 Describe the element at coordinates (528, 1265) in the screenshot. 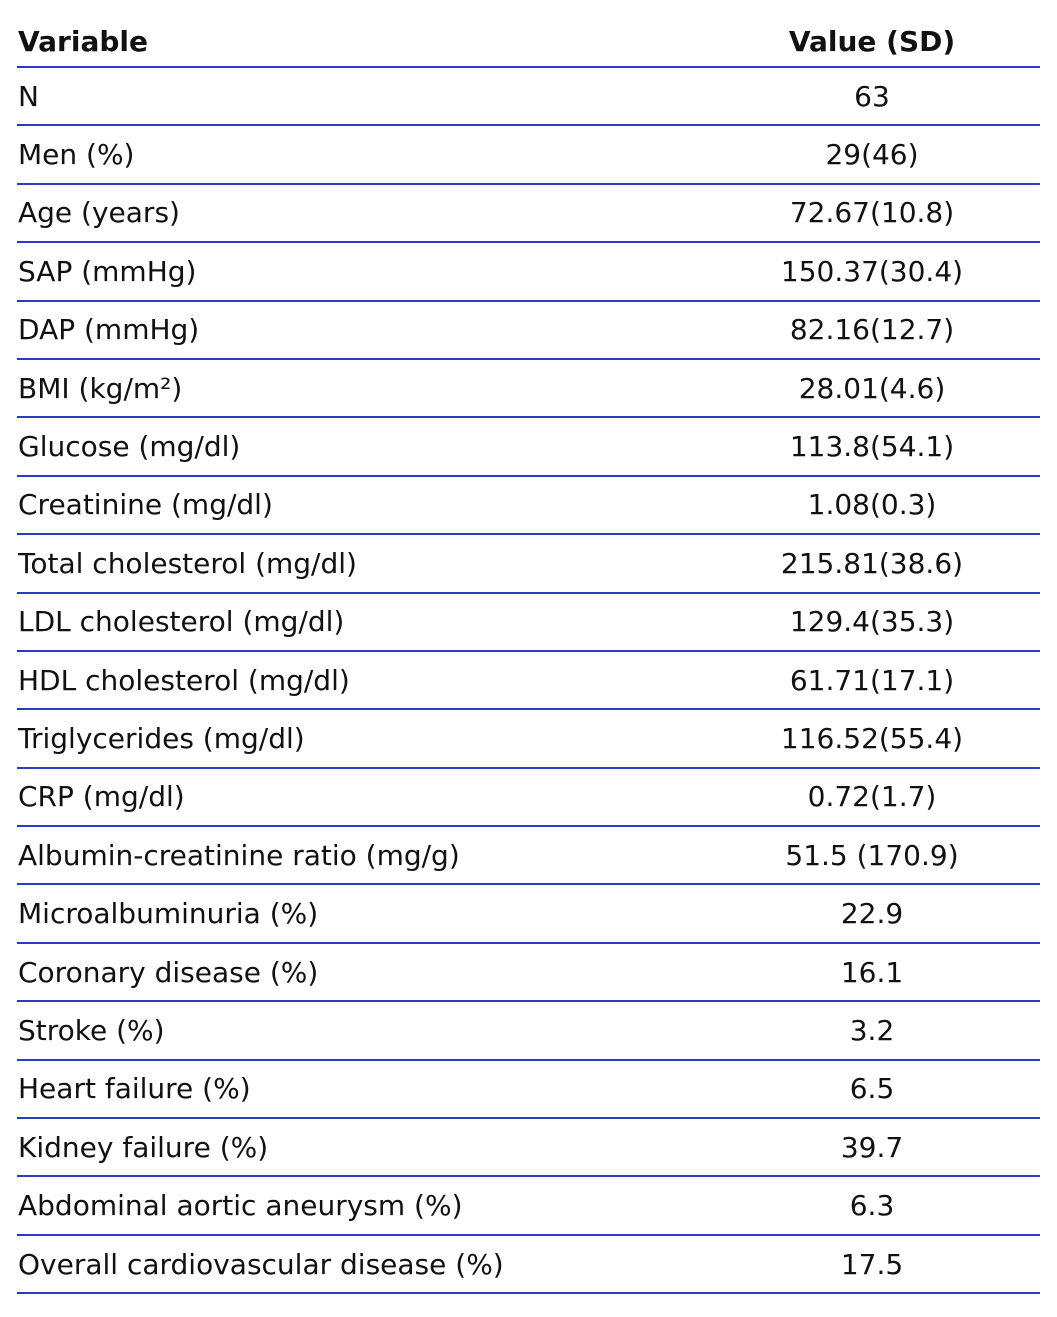

I see `table-row: Overall cardiovascular disease (%) 17.5` at that location.